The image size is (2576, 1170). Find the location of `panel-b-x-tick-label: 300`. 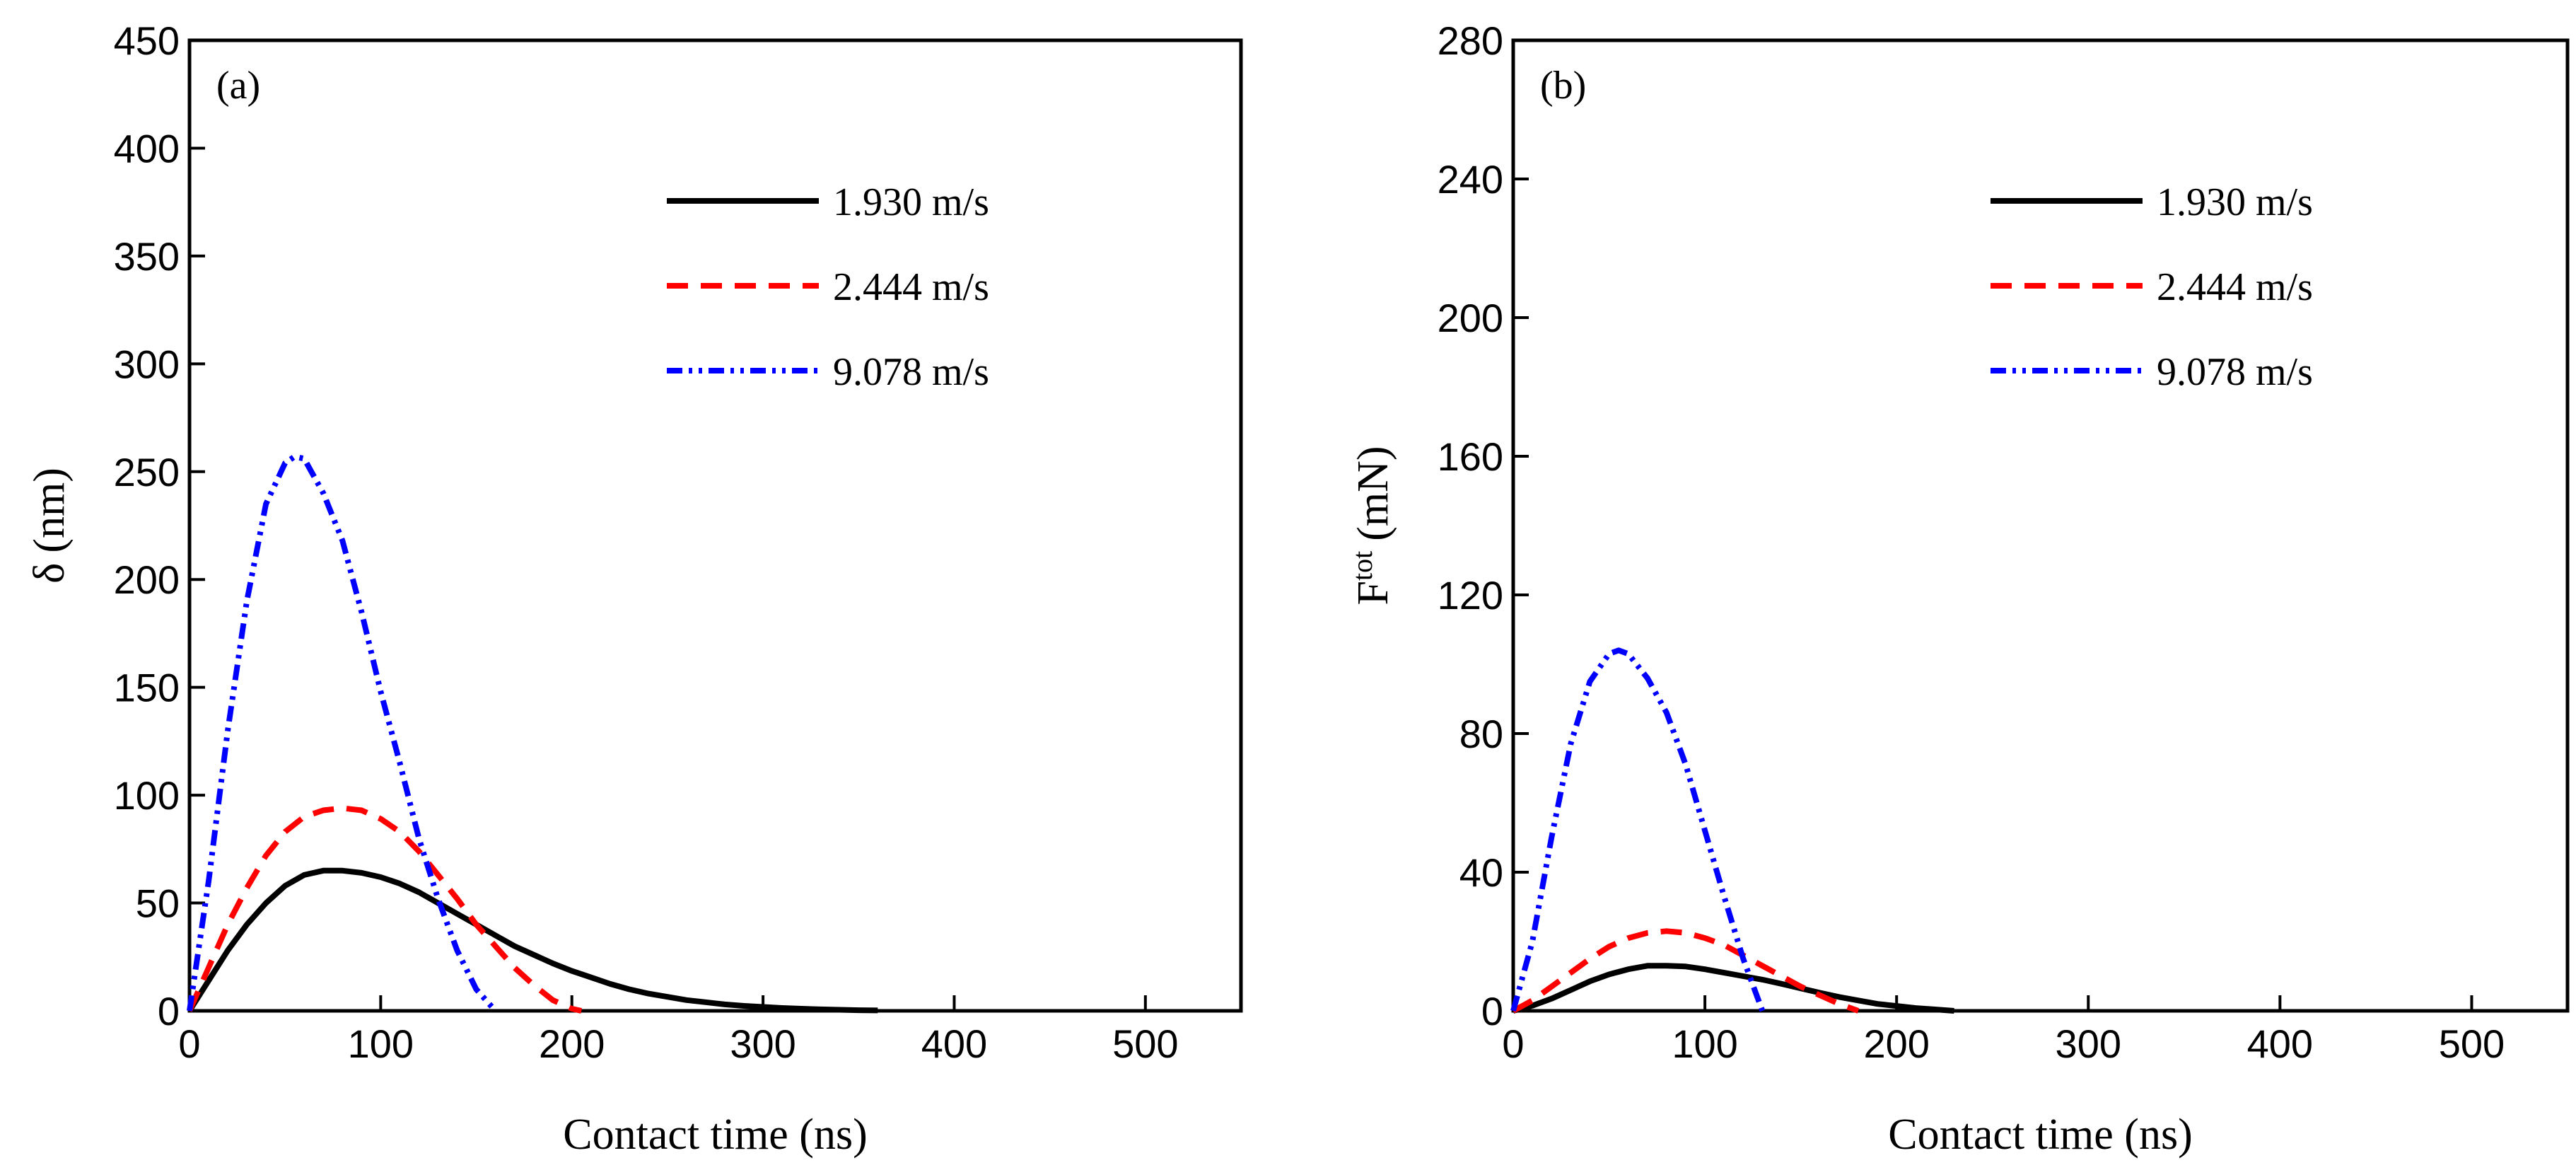

panel-b-x-tick-label: 300 is located at coordinates (2088, 1043).